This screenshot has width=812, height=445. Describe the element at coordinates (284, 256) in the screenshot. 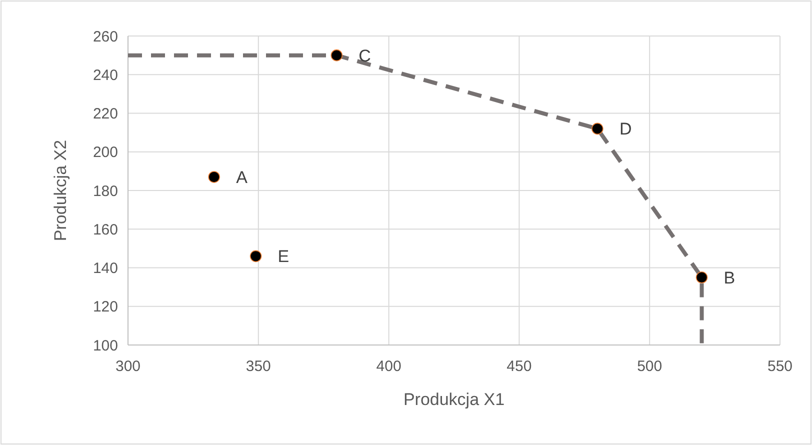

I see `annotation: E` at that location.